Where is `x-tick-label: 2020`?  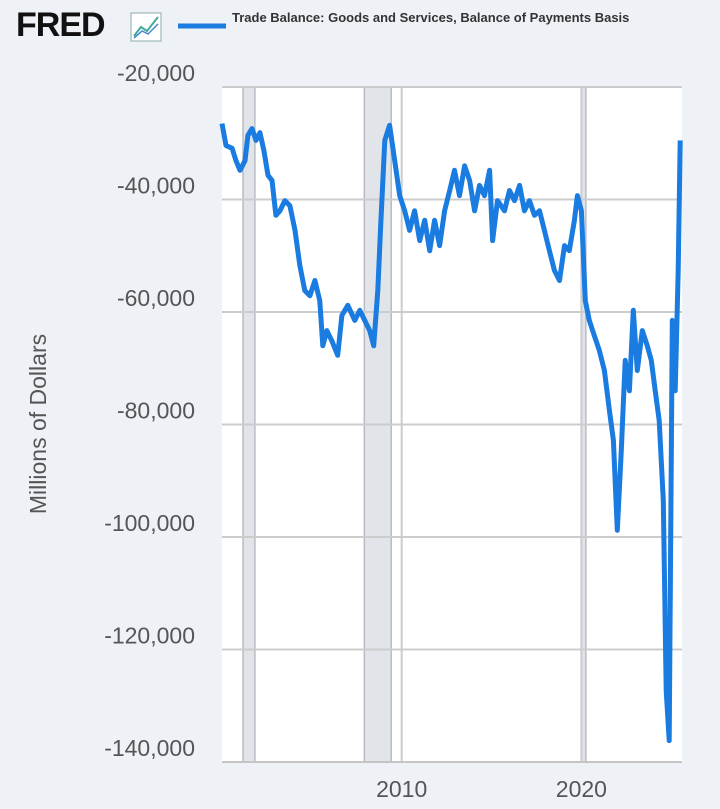
x-tick-label: 2020 is located at coordinates (581, 789).